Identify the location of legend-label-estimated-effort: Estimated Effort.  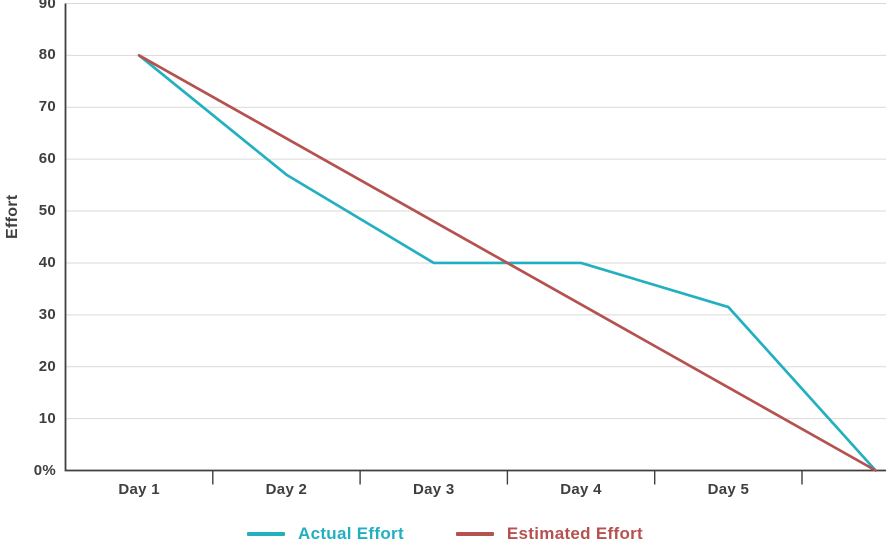
(574, 533).